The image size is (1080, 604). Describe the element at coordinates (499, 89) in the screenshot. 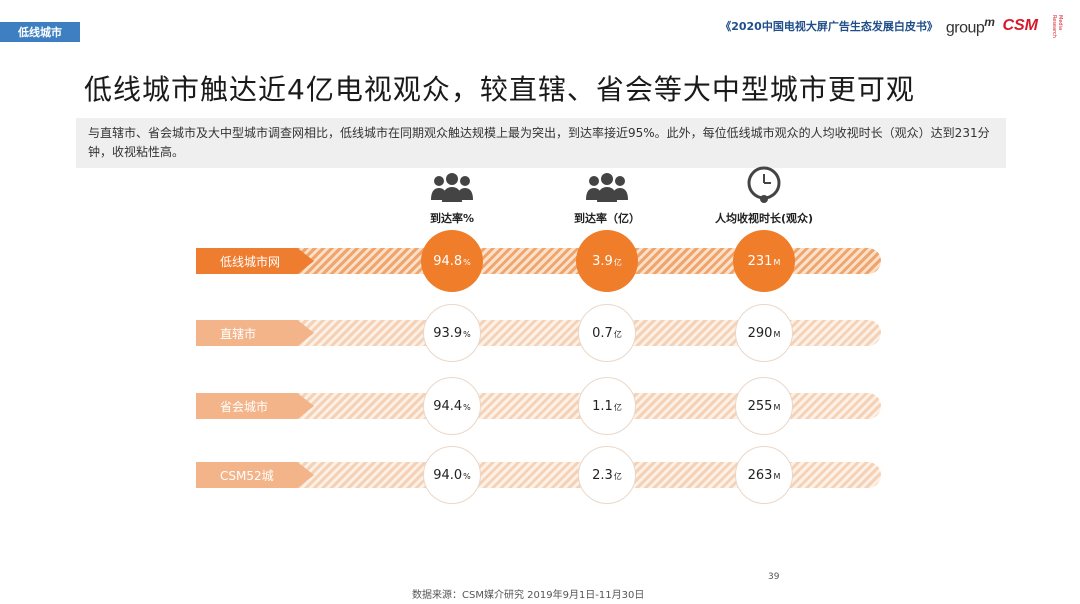

I see `page-title: 低线城市触达近4亿电视观众，较直辖、省会等大中型城市更可观` at that location.